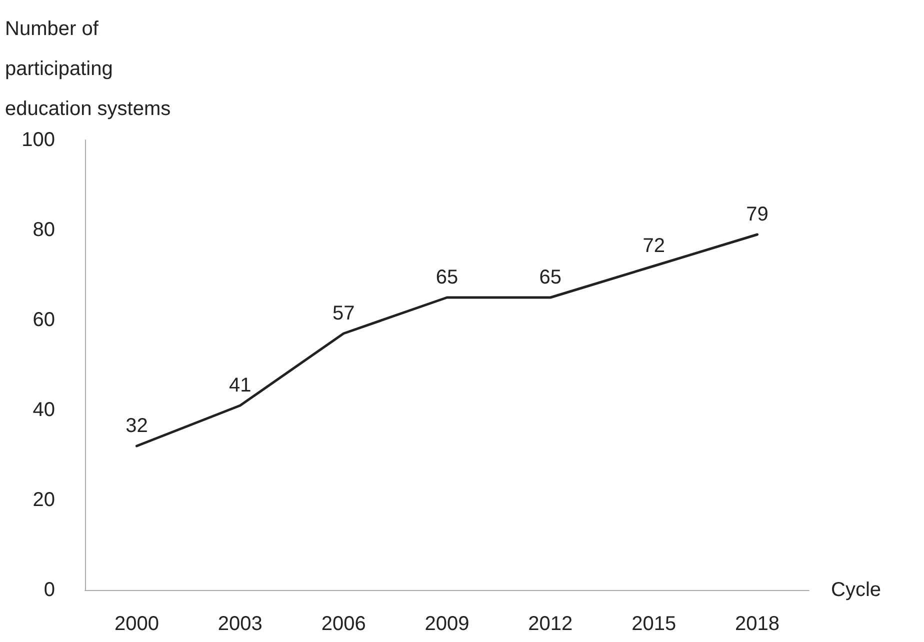  I want to click on y-tick-label: 80, so click(43, 230).